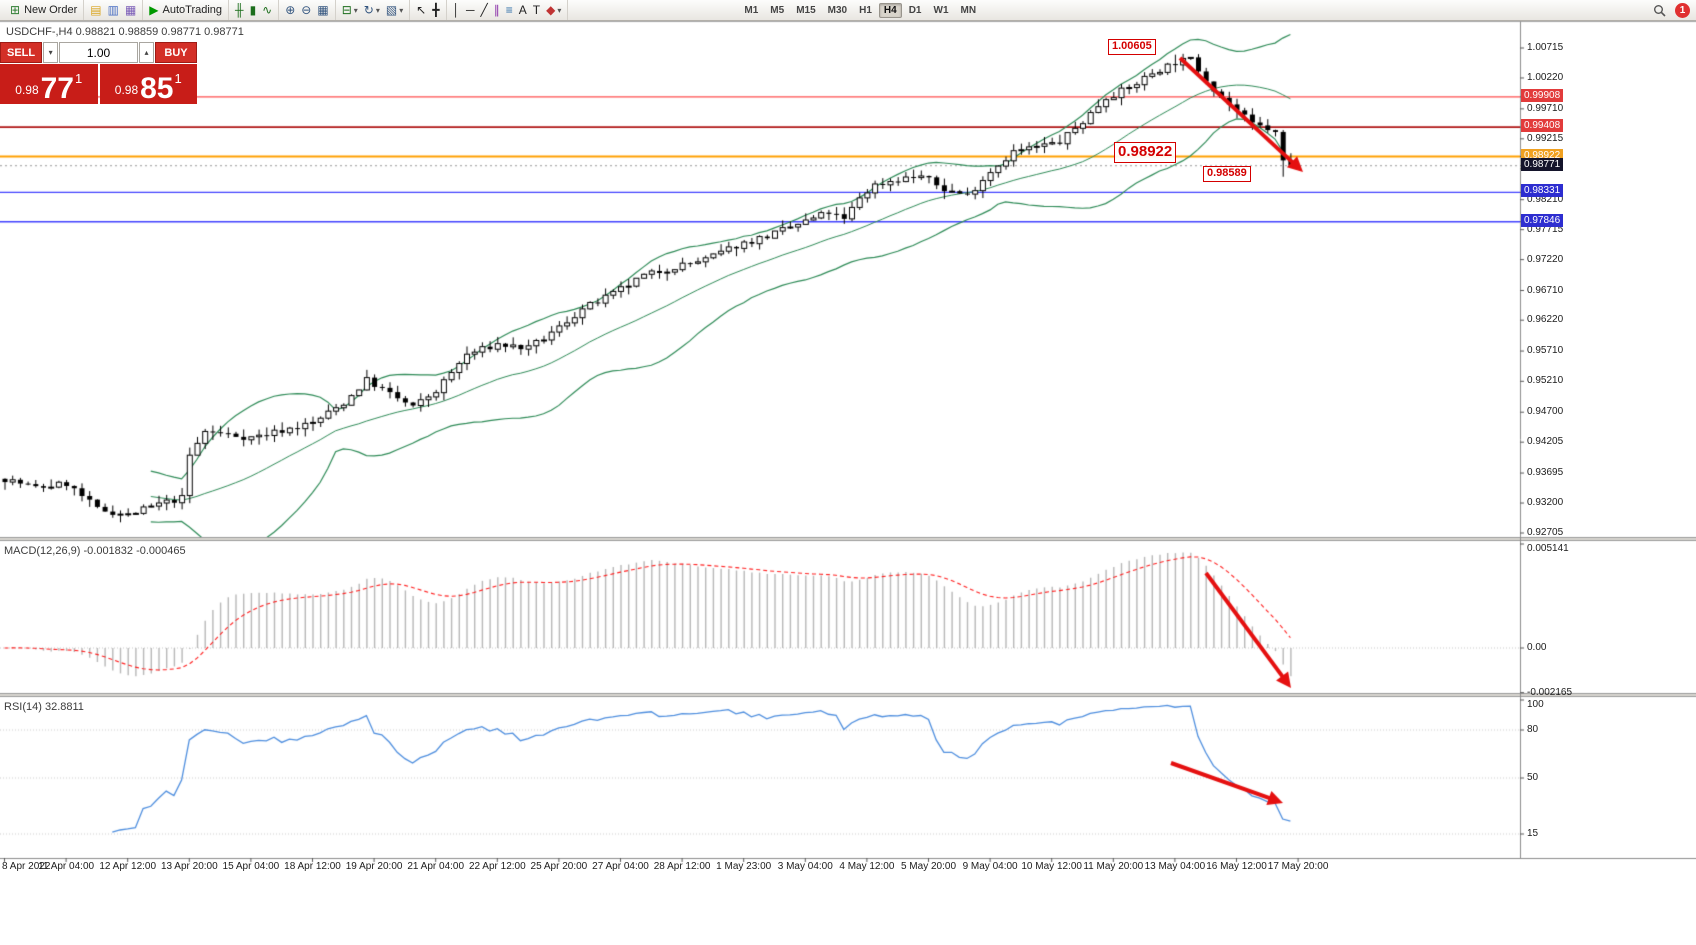  What do you see at coordinates (1545, 290) in the screenshot?
I see `price-axis-label: 0.96710` at bounding box center [1545, 290].